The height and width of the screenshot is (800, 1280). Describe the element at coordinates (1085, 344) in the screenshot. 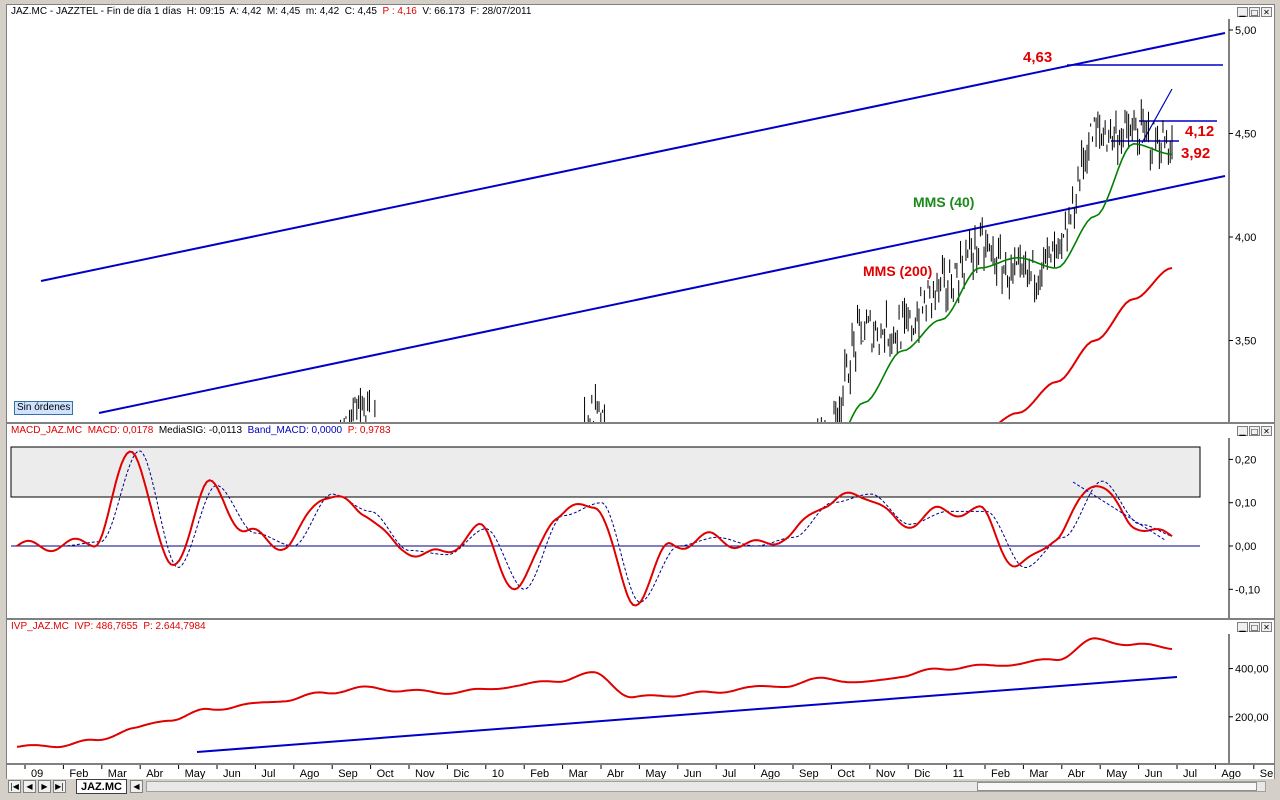

I see `mms200-line` at that location.